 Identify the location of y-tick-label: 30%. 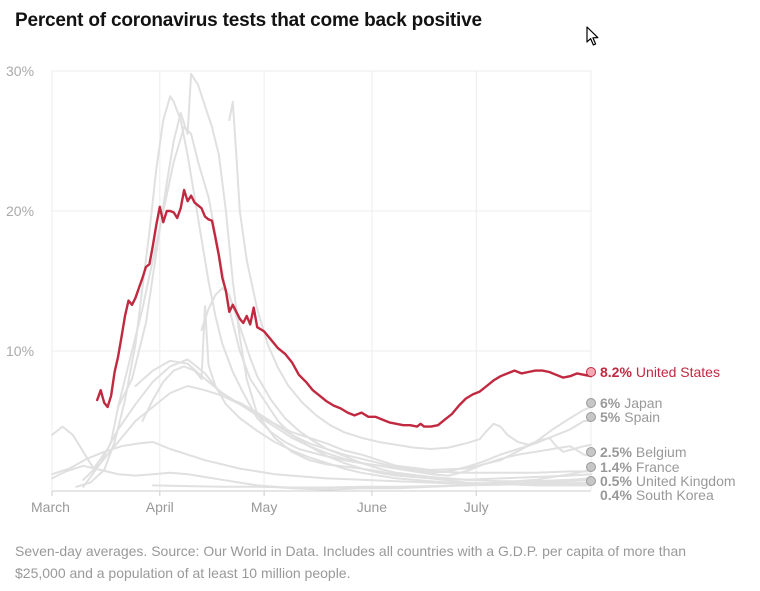
(20, 71).